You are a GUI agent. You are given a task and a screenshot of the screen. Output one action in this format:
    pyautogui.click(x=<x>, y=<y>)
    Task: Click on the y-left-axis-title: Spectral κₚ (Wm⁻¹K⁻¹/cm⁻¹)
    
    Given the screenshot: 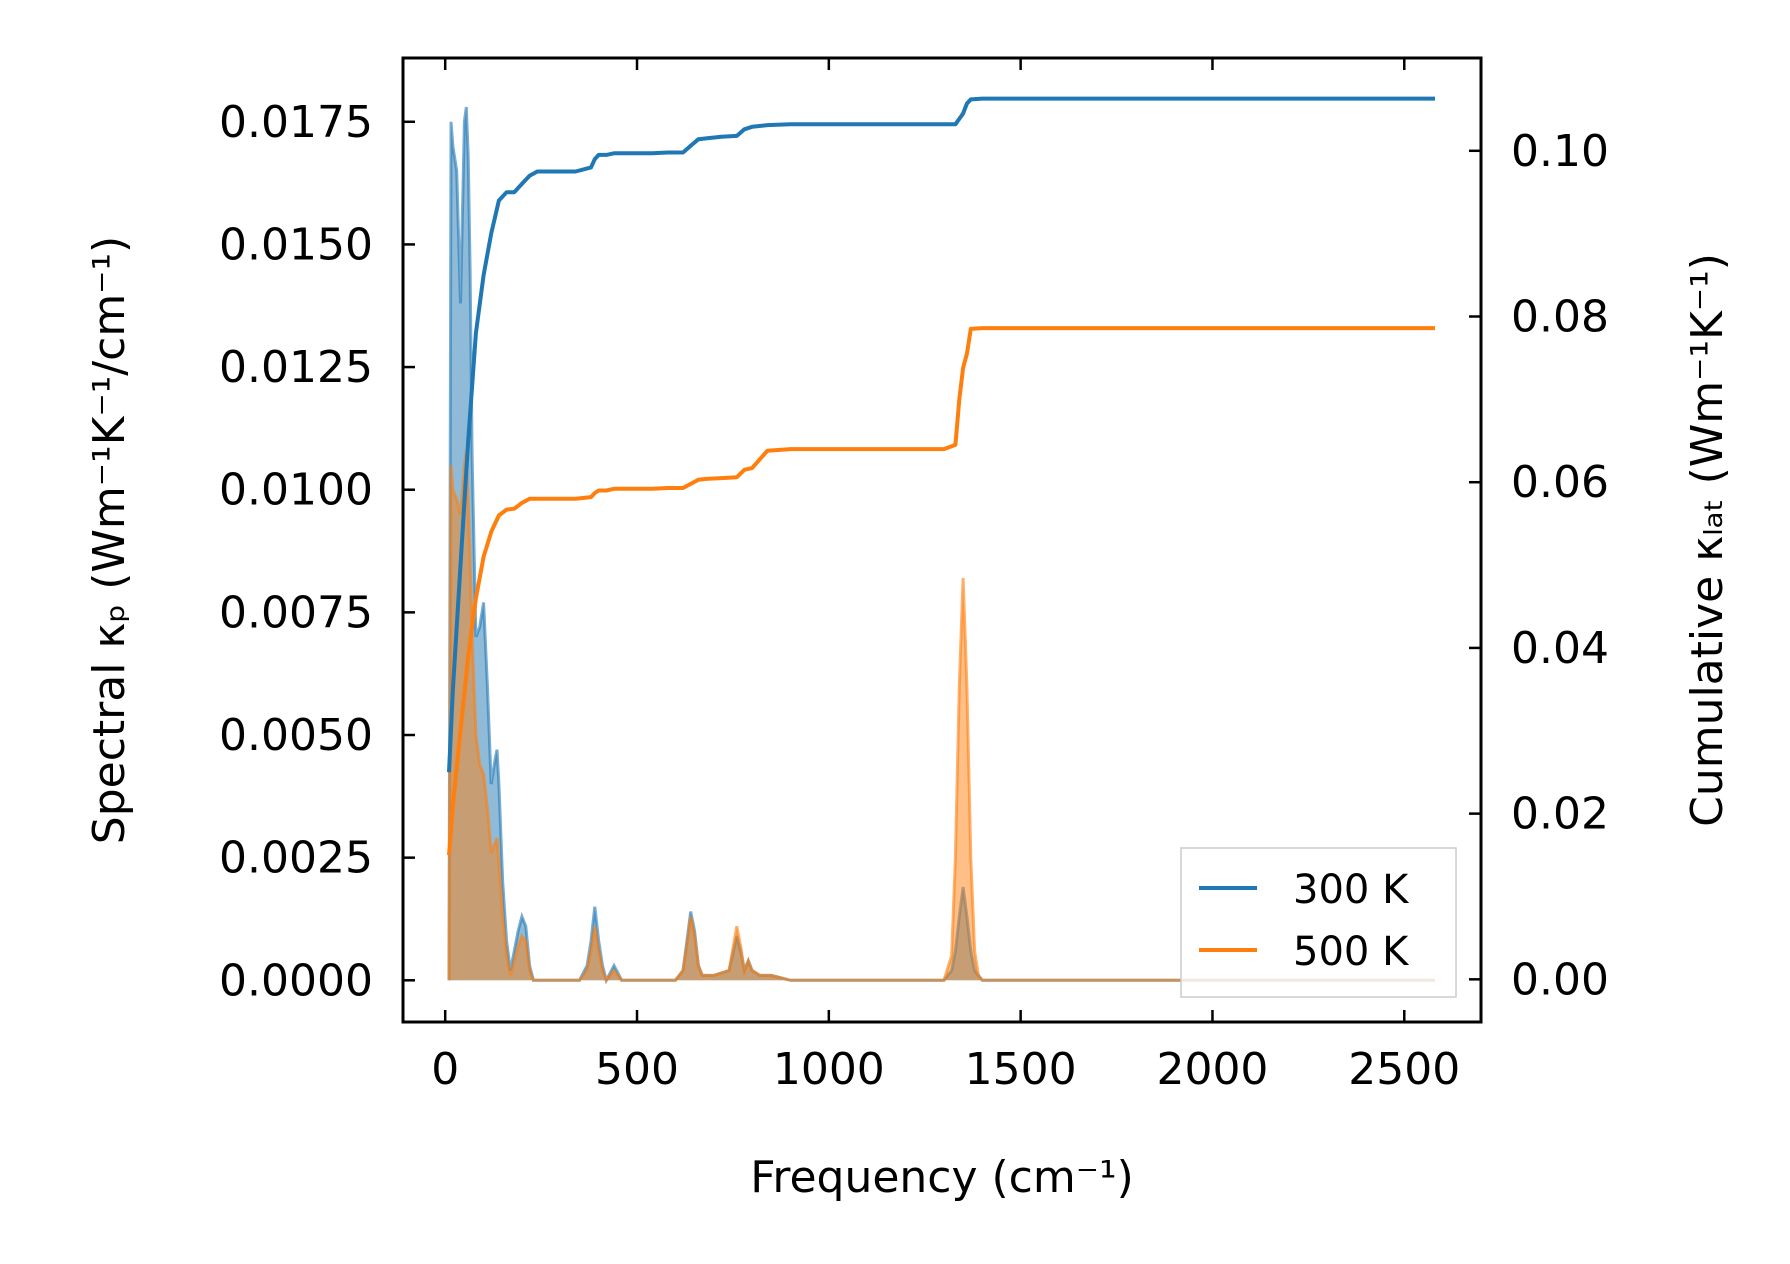 What is the action you would take?
    pyautogui.click(x=109, y=540)
    